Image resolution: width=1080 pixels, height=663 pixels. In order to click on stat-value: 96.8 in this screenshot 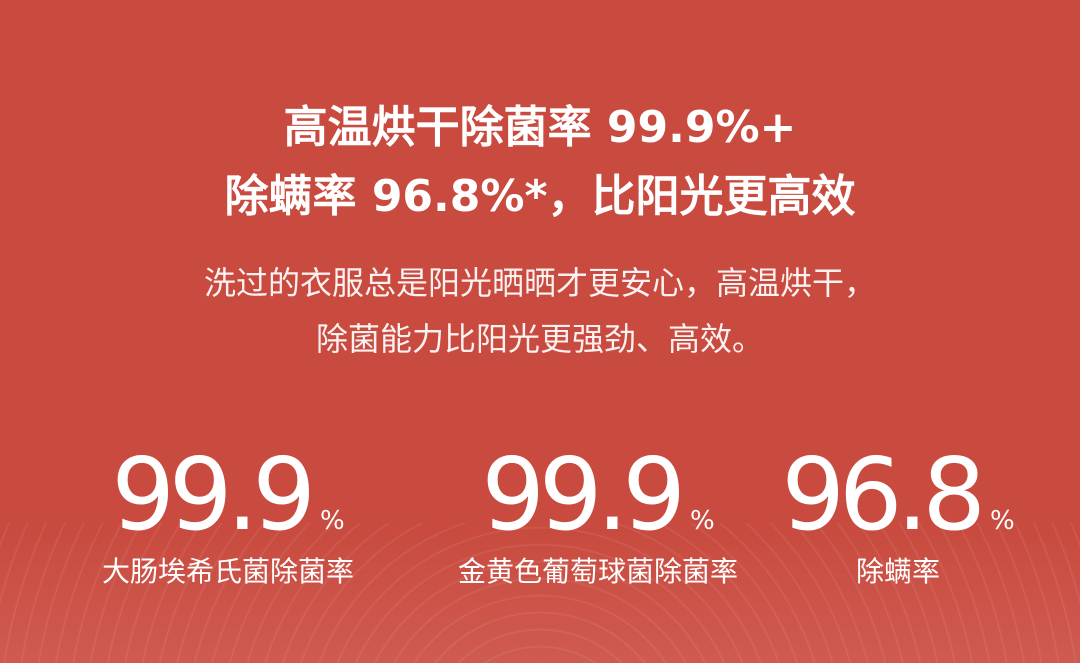, I will do `click(883, 494)`.